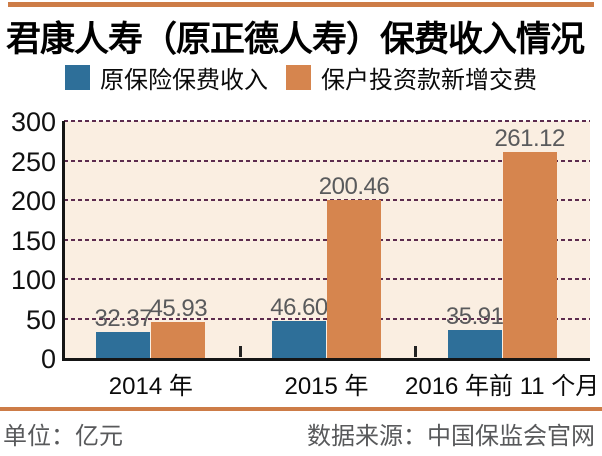 The image size is (602, 456). What do you see at coordinates (298, 77) in the screenshot?
I see `legend-swatch-orange` at bounding box center [298, 77].